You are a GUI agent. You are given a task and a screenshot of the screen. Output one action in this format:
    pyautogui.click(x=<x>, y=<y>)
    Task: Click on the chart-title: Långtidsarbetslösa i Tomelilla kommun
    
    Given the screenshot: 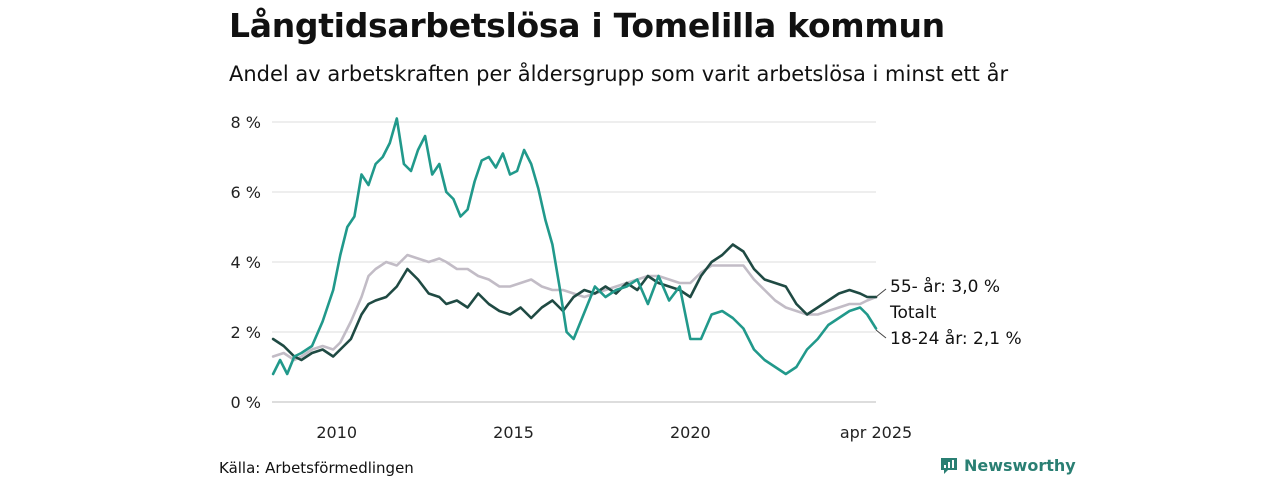 What is the action you would take?
    pyautogui.click(x=587, y=25)
    